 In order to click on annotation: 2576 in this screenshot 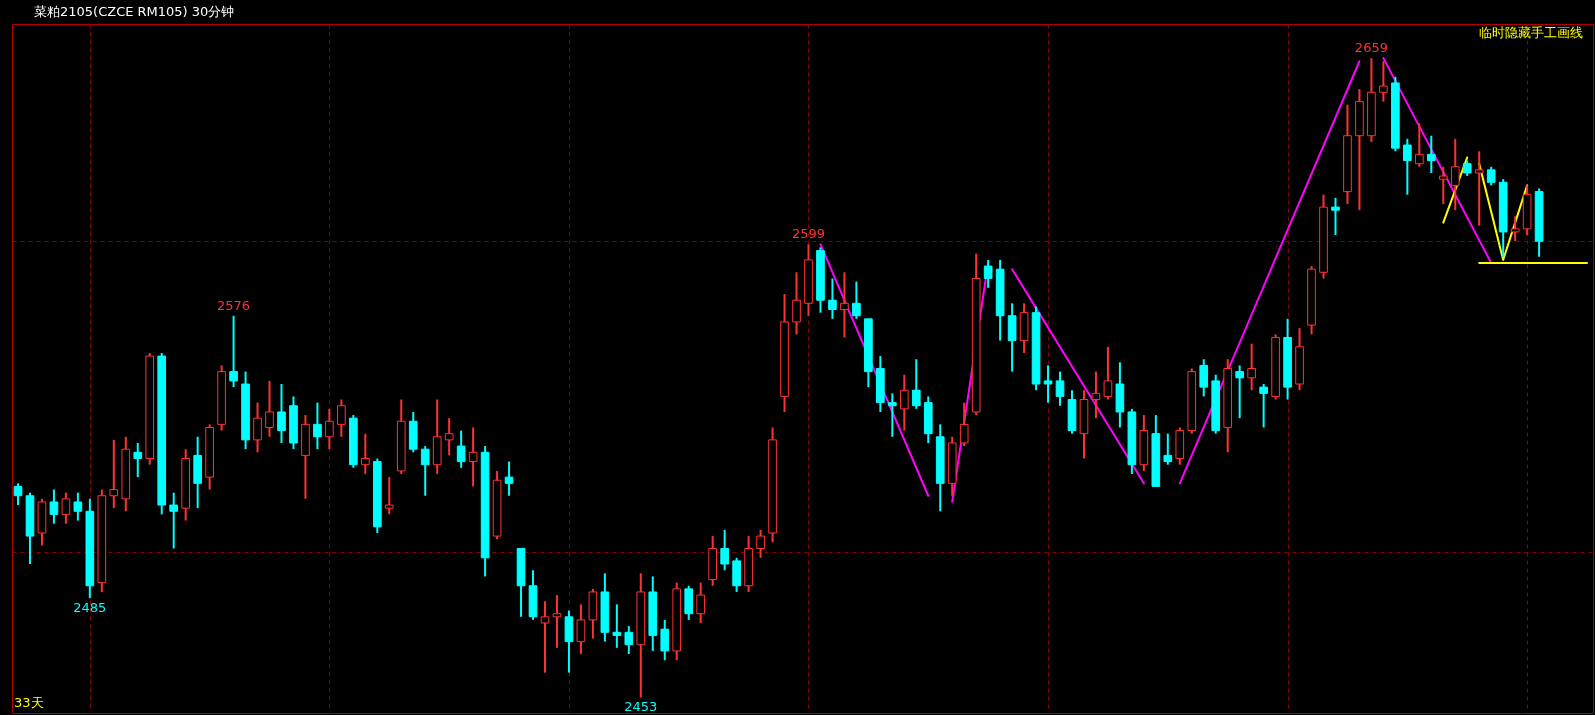, I will do `click(234, 305)`.